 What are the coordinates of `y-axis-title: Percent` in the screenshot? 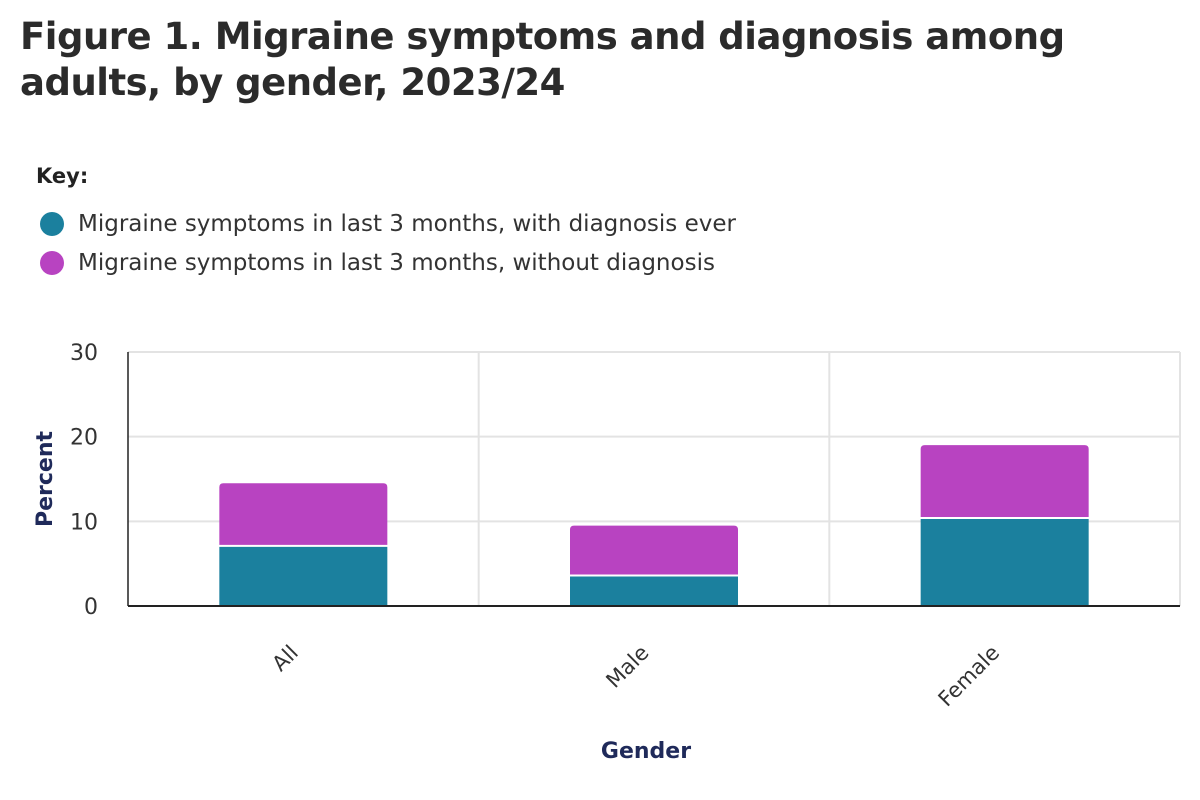 It's located at (45, 479).